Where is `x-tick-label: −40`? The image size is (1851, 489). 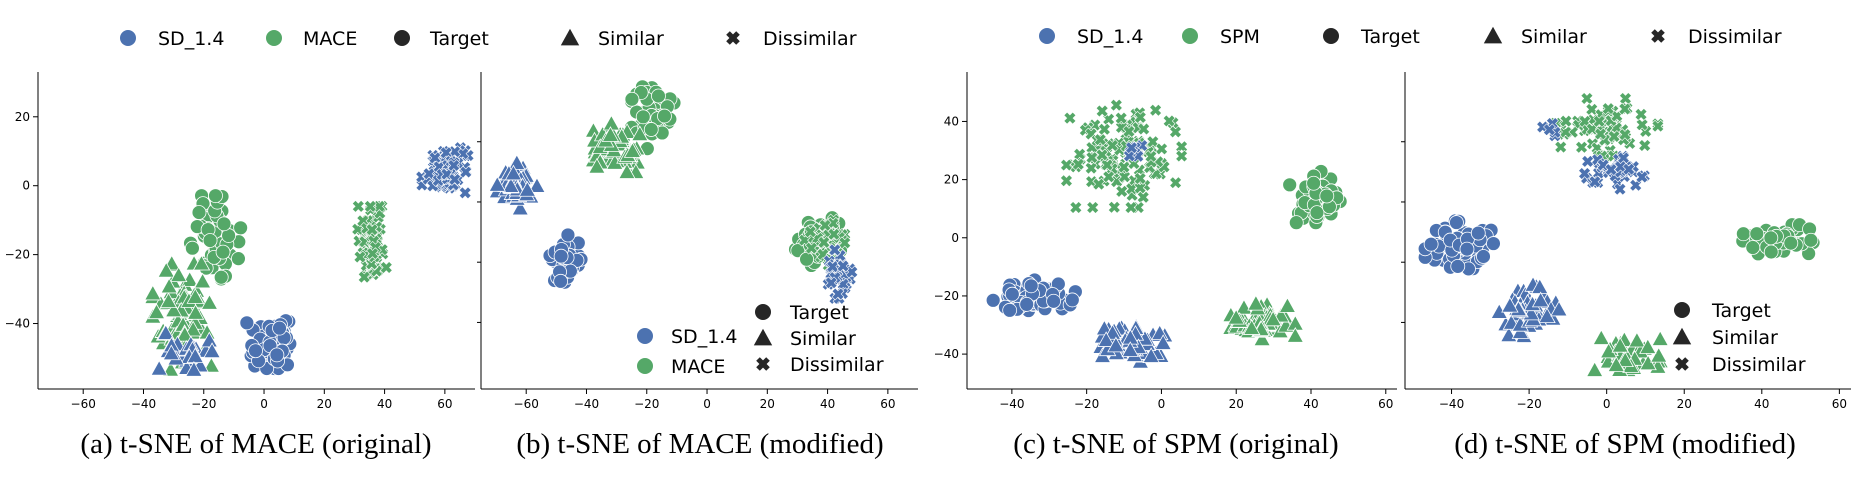
x-tick-label: −40 is located at coordinates (1451, 404).